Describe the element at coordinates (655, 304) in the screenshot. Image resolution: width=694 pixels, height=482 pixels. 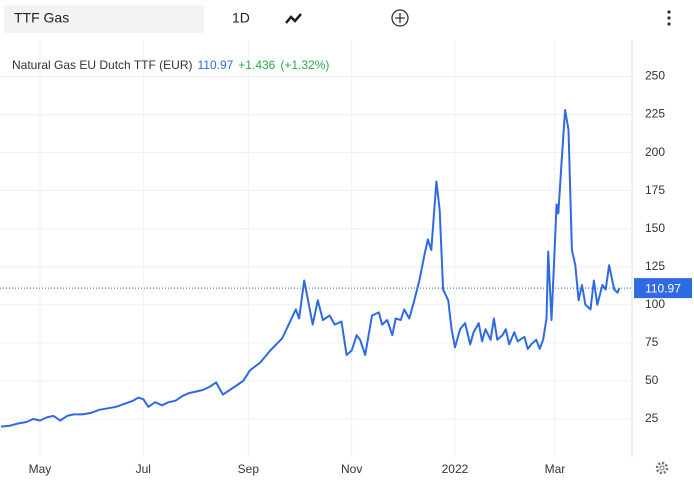
I see `y-tick-label: 100` at that location.